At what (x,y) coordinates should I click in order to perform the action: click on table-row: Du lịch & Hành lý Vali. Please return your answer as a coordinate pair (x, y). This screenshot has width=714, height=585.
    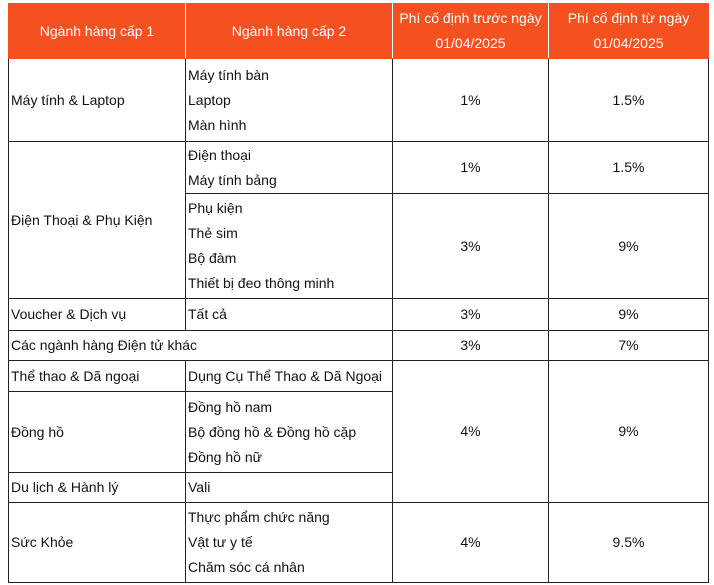
    Looking at the image, I should click on (358, 487).